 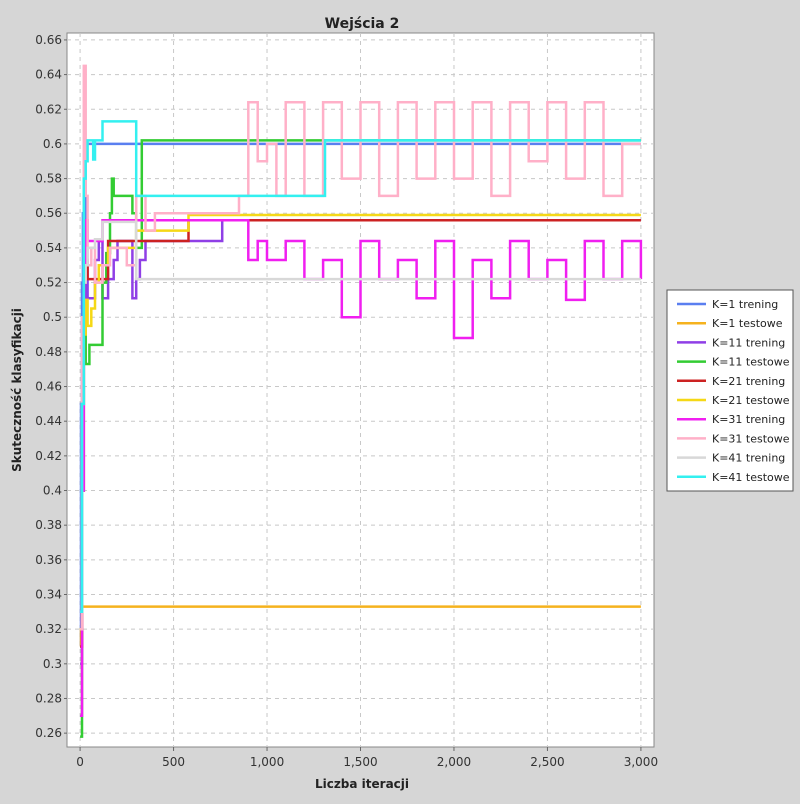 What do you see at coordinates (748, 419) in the screenshot?
I see `legend-label: K=31 trening` at bounding box center [748, 419].